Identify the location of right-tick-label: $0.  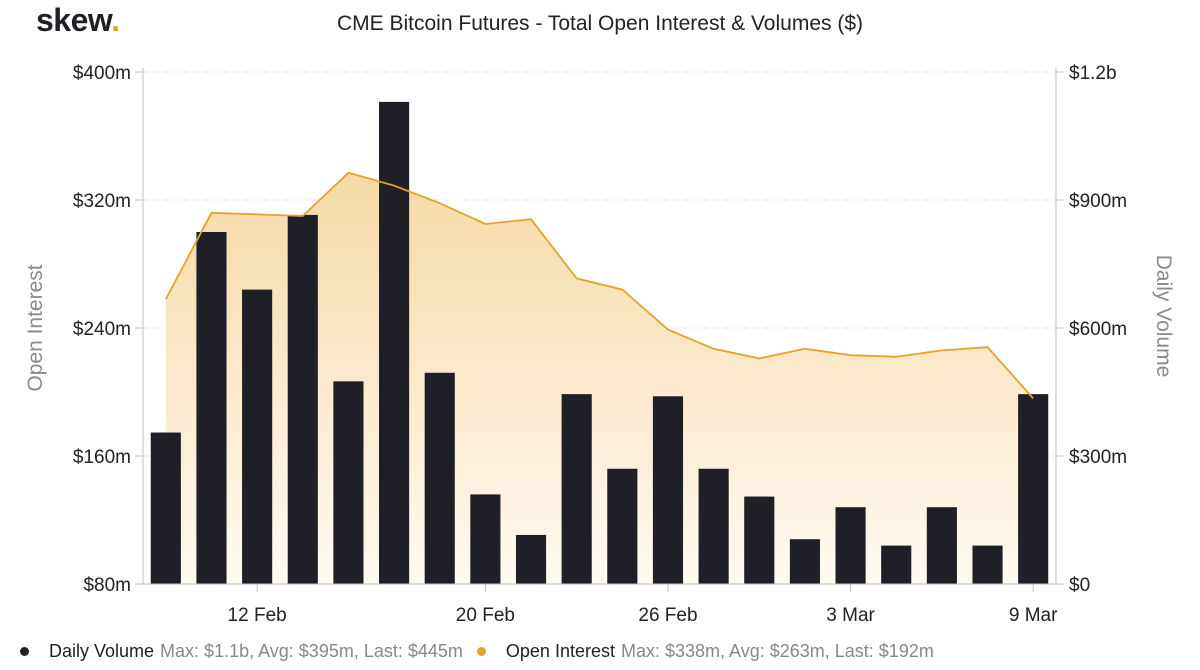
(1079, 585).